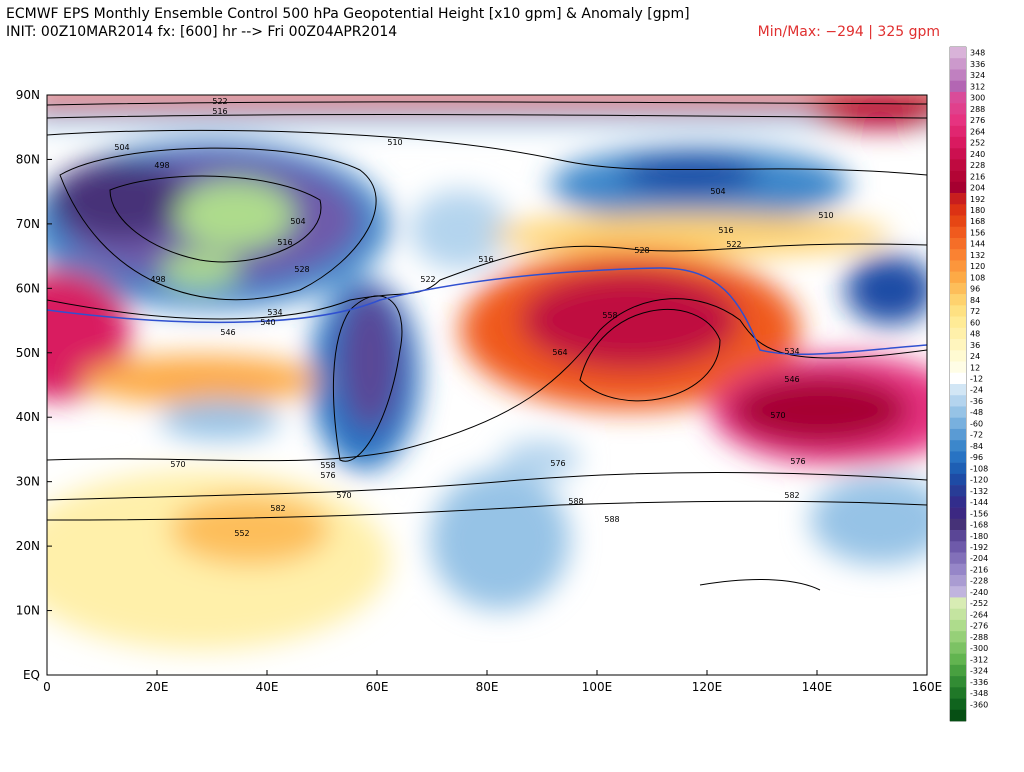 This screenshot has height=772, width=1024. Describe the element at coordinates (977, 98) in the screenshot. I see `colorbar-label: 300` at that location.